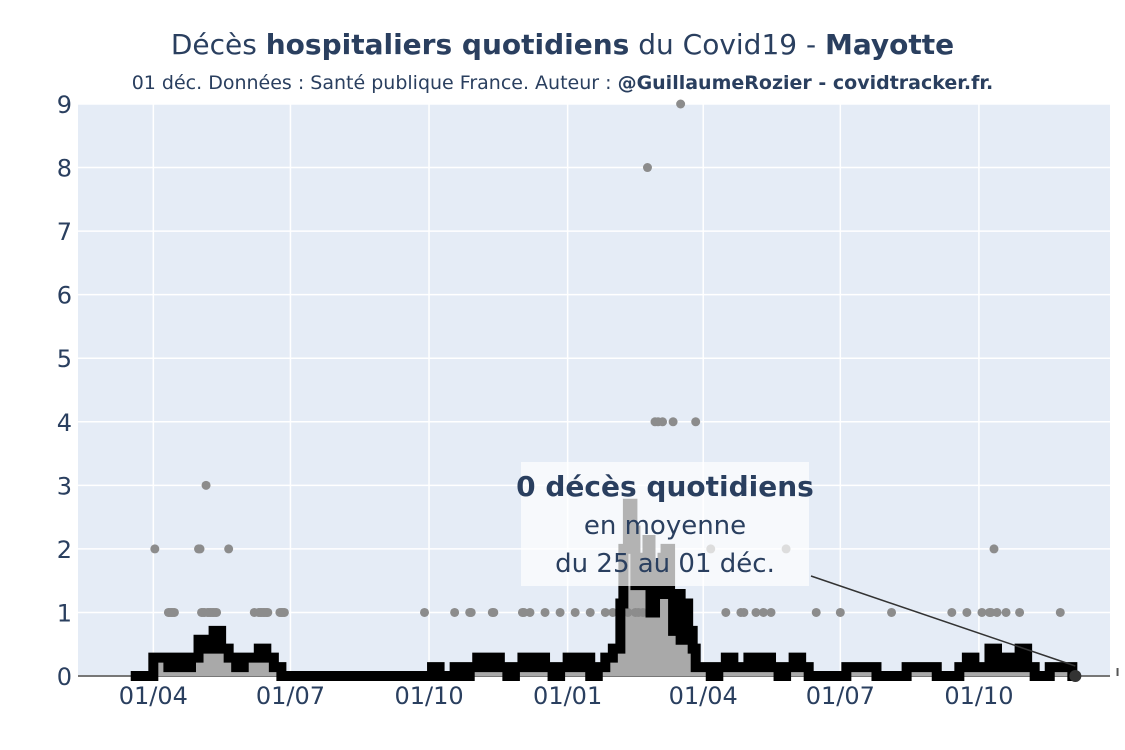 This screenshot has width=1125, height=750. Describe the element at coordinates (665, 486) in the screenshot. I see `annotation-line-1: 0 décès quotidiens` at that location.